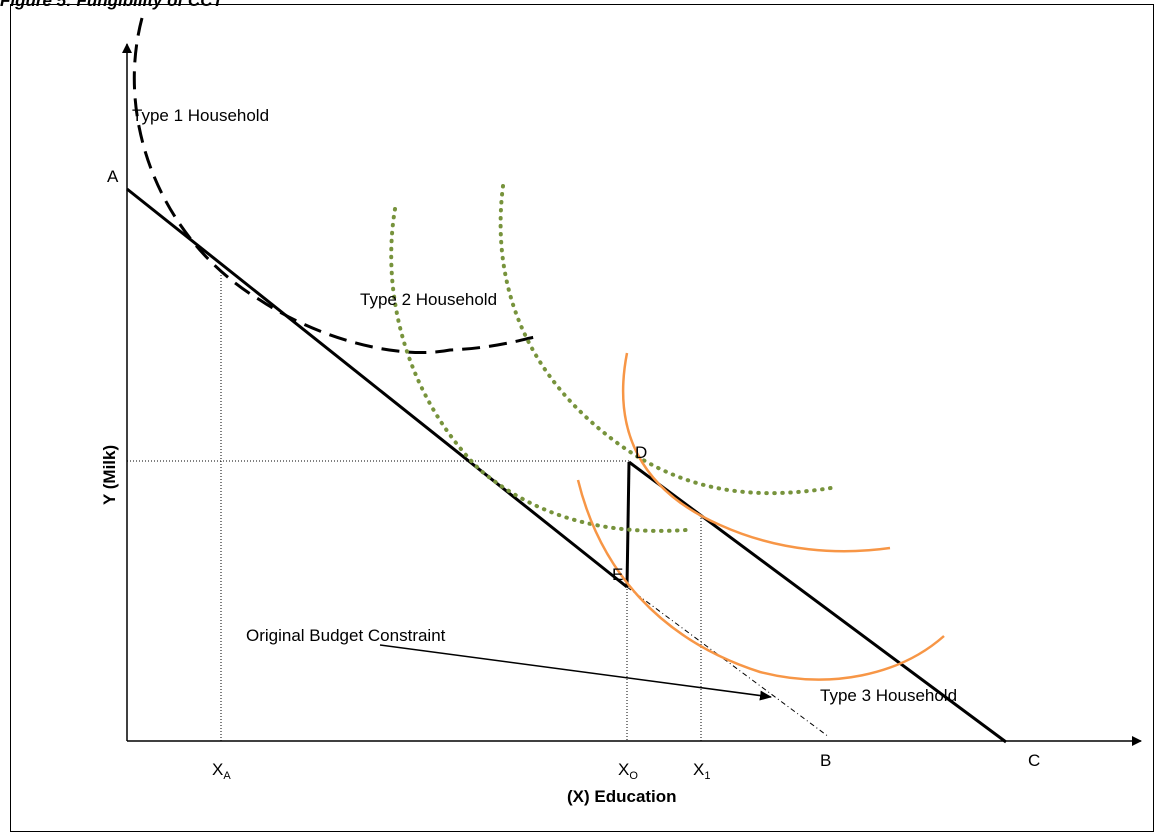 This screenshot has width=1156, height=834. What do you see at coordinates (888, 695) in the screenshot?
I see `type3-household-label: Type 3 Household` at bounding box center [888, 695].